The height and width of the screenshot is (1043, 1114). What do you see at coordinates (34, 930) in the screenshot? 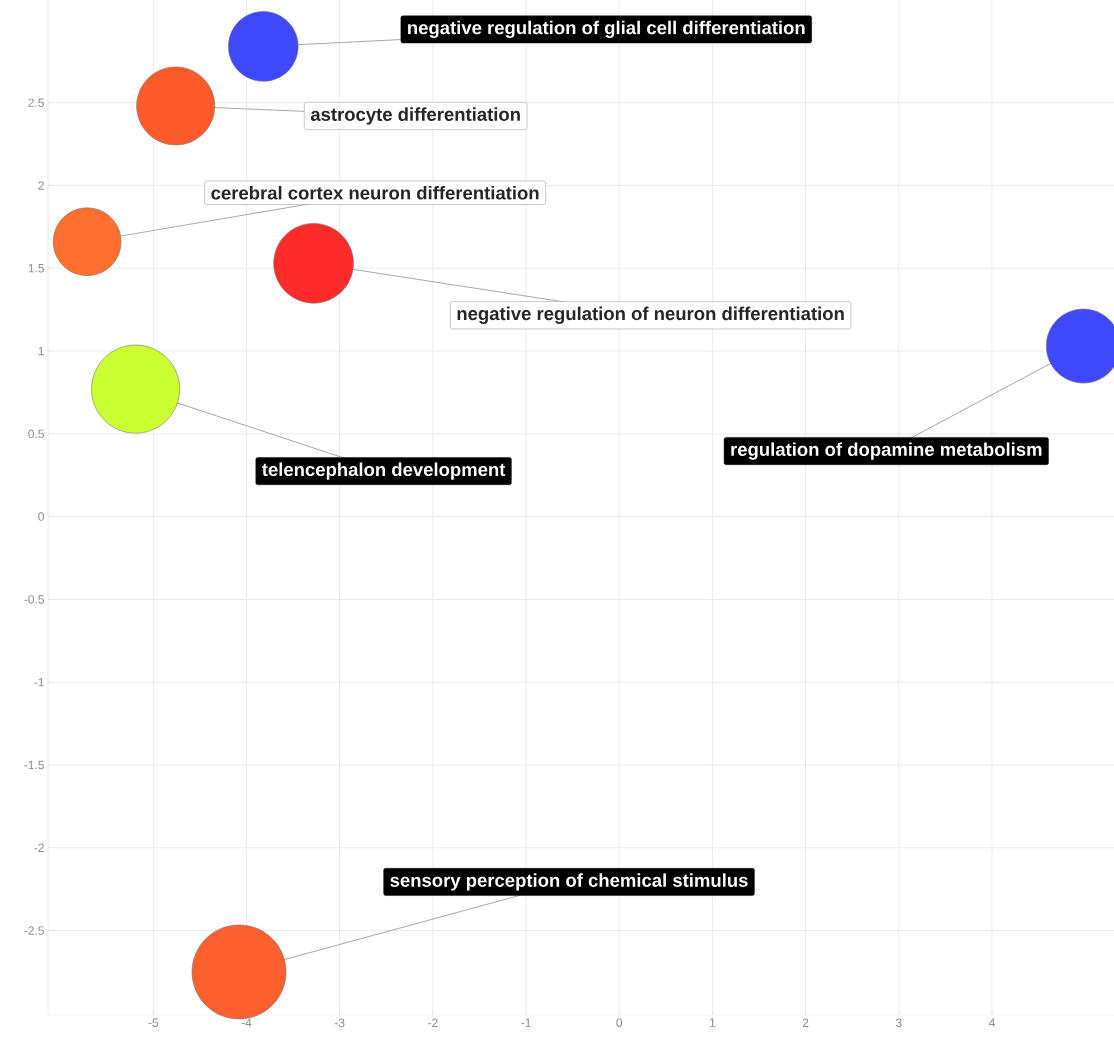
I see `y-tick-label: -2.5` at bounding box center [34, 930].